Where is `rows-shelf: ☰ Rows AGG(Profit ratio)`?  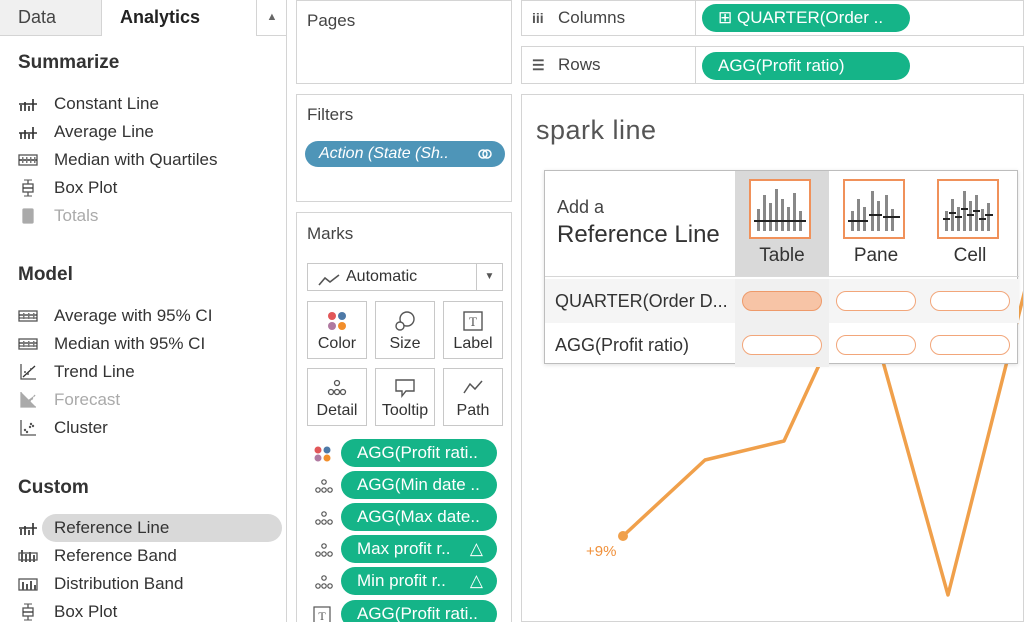 rows-shelf: ☰ Rows AGG(Profit ratio) is located at coordinates (772, 65).